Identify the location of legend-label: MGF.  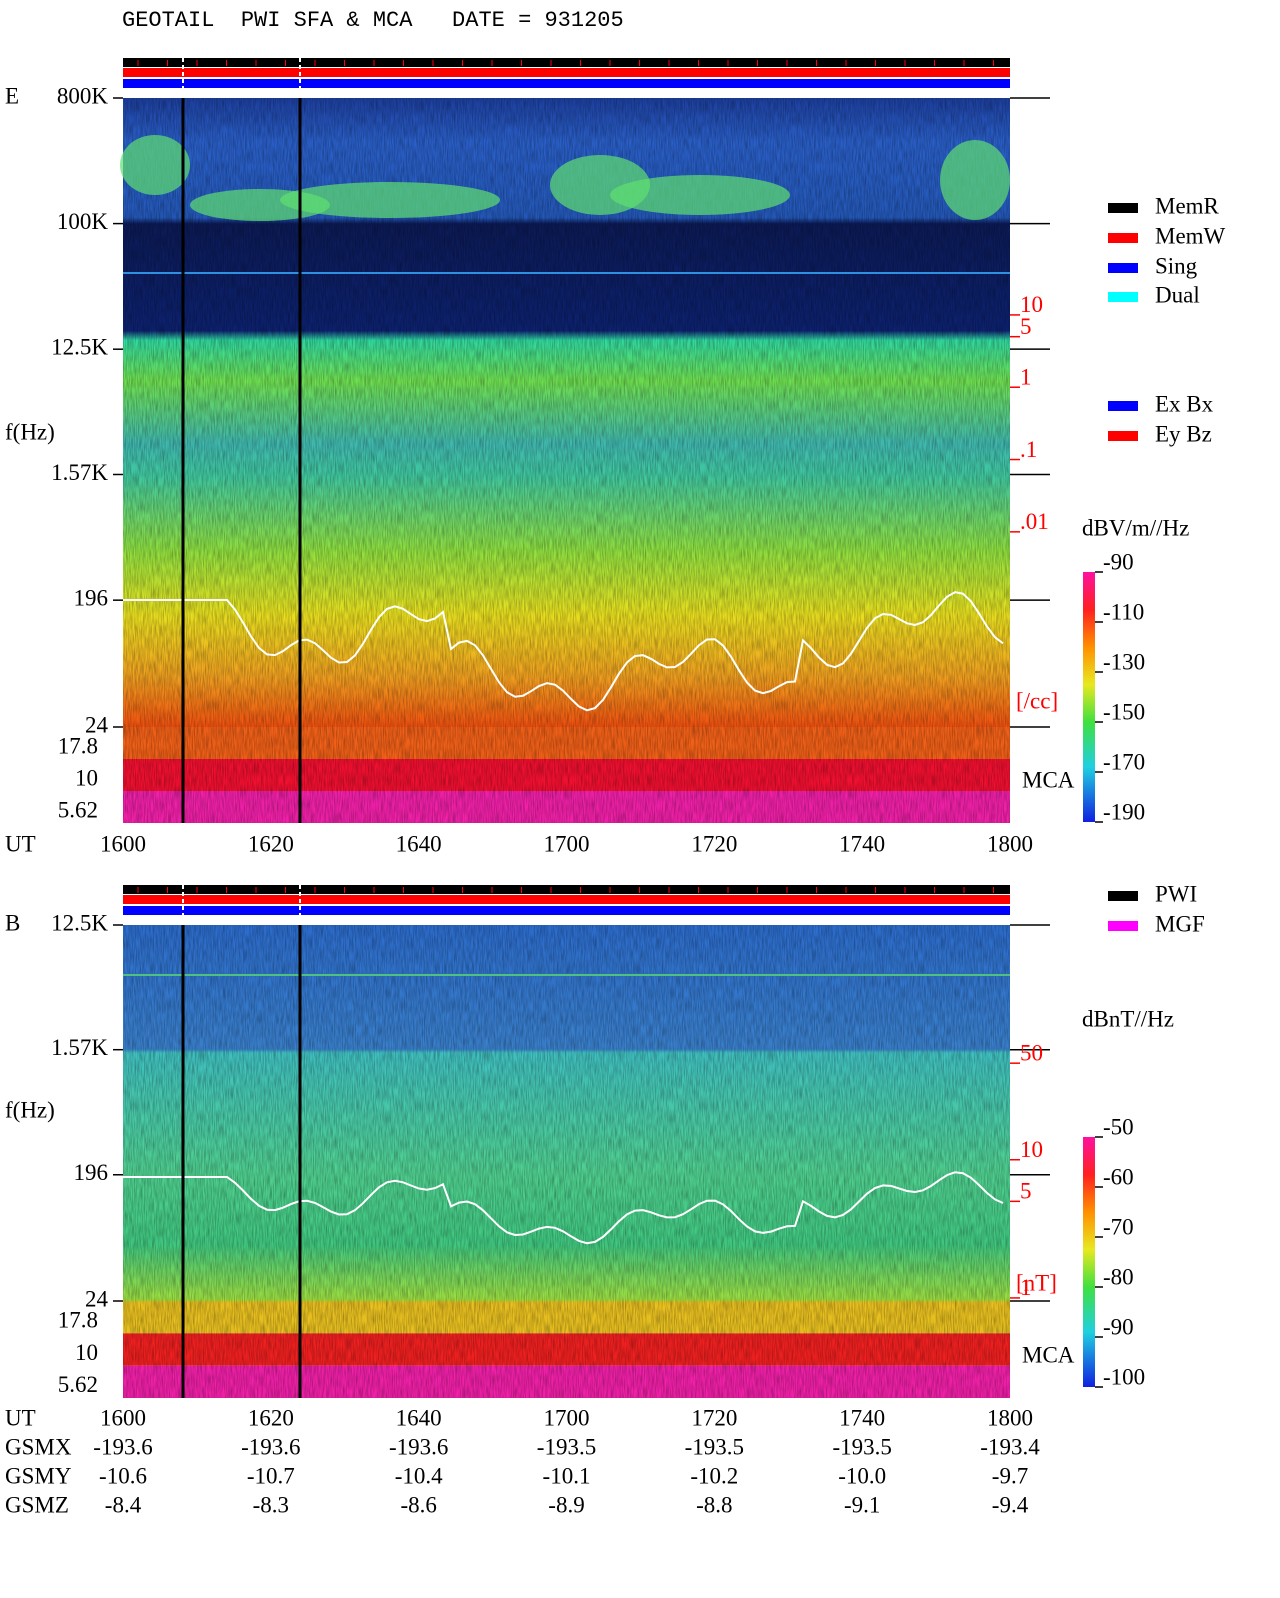
(1180, 923).